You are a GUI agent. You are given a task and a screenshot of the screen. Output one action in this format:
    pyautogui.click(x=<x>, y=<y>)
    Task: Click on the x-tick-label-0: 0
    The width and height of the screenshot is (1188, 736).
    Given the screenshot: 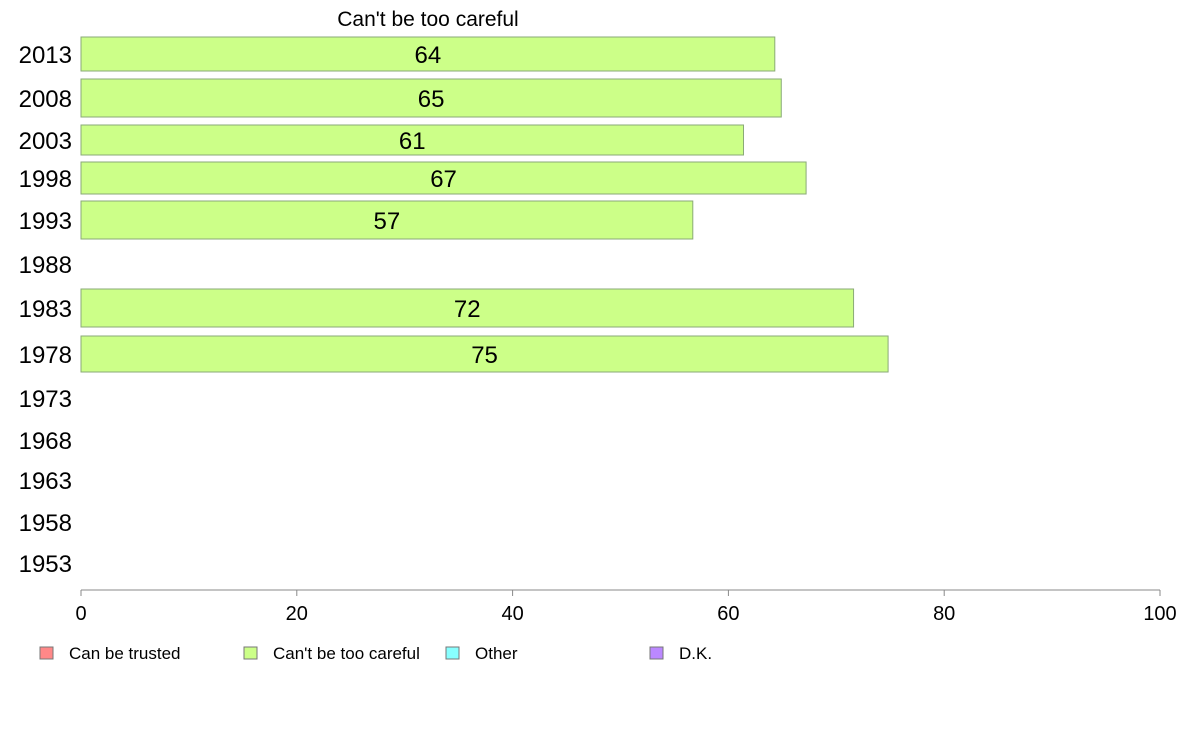 What is the action you would take?
    pyautogui.click(x=80, y=614)
    